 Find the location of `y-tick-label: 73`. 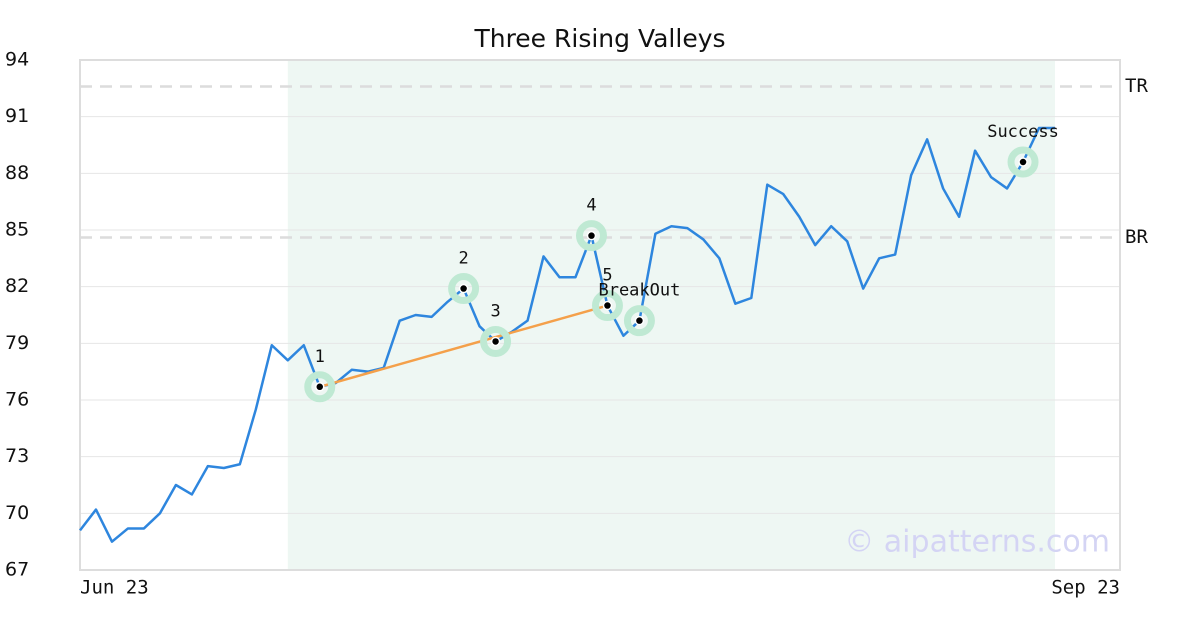

y-tick-label: 73 is located at coordinates (17, 456).